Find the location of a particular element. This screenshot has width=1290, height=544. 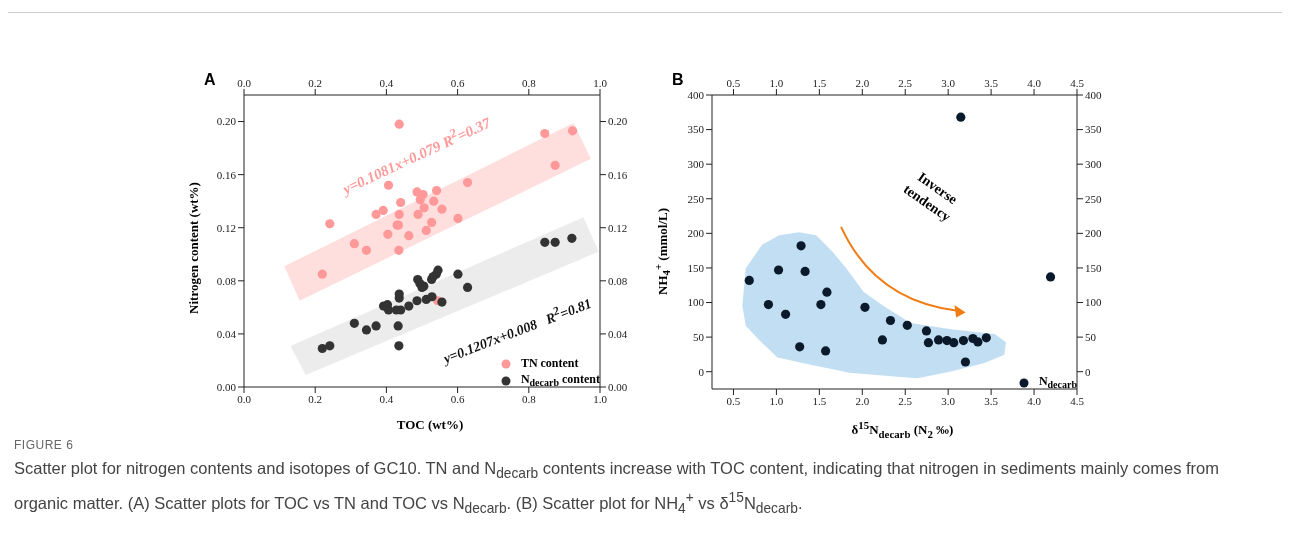

x-axis-title: TOC (wt%) is located at coordinates (430, 425).